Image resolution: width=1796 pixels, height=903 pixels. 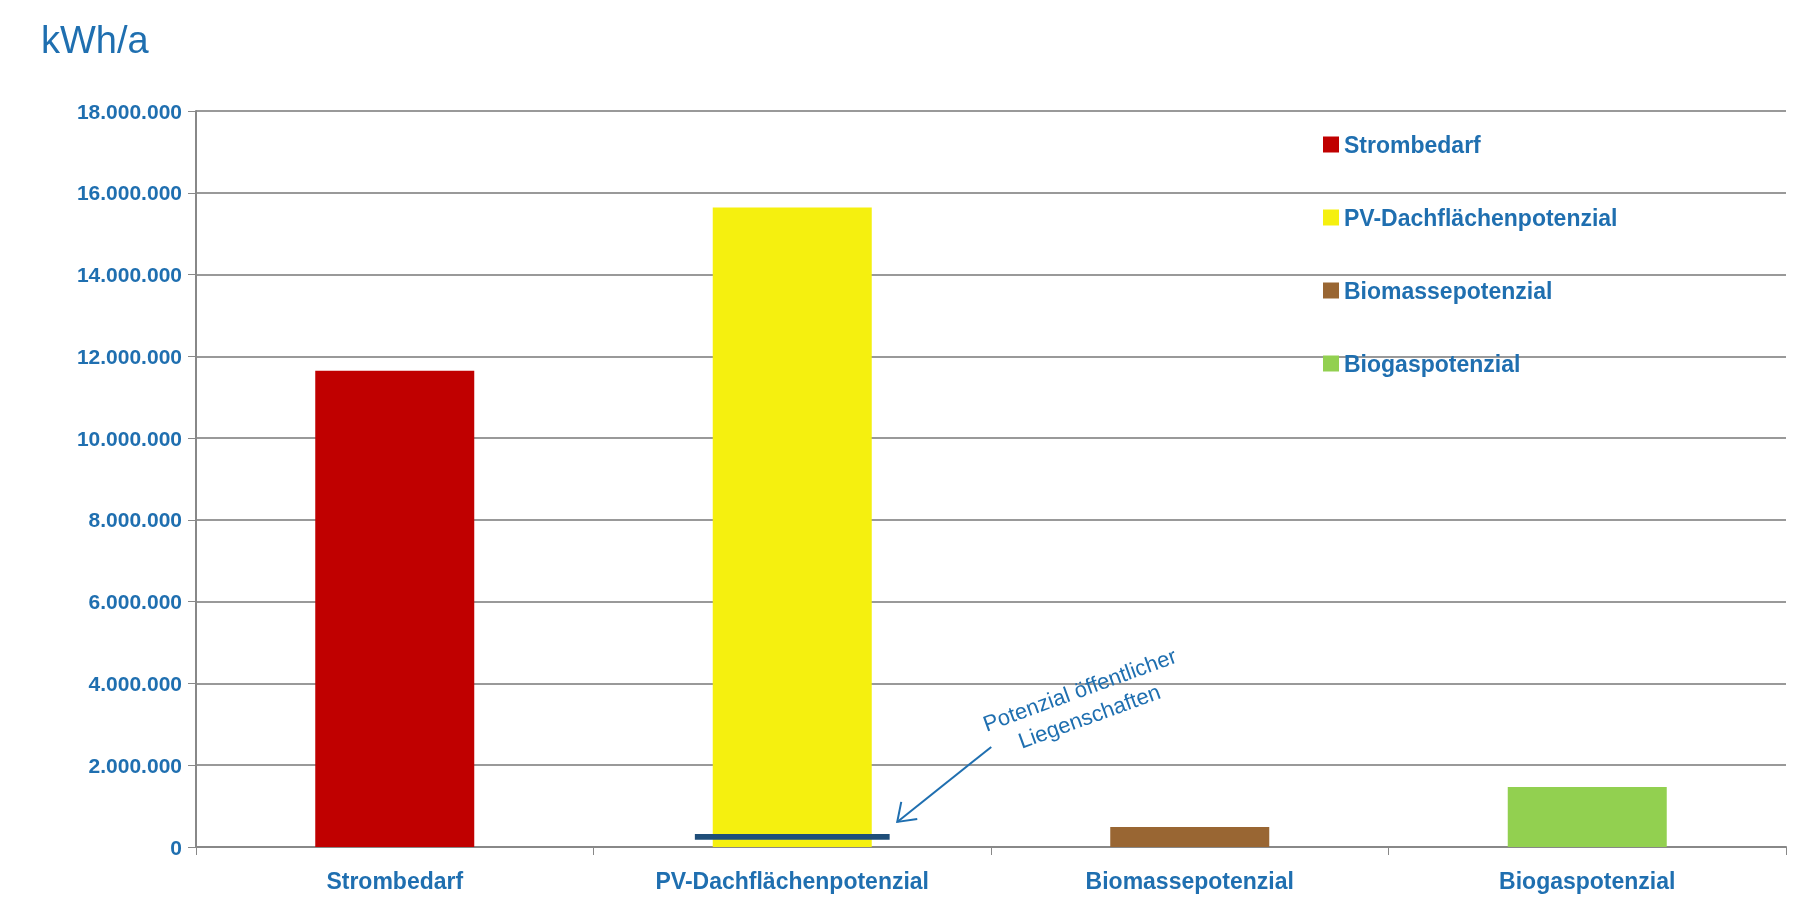 What do you see at coordinates (135, 520) in the screenshot?
I see `y-tick-label: 8.000.000` at bounding box center [135, 520].